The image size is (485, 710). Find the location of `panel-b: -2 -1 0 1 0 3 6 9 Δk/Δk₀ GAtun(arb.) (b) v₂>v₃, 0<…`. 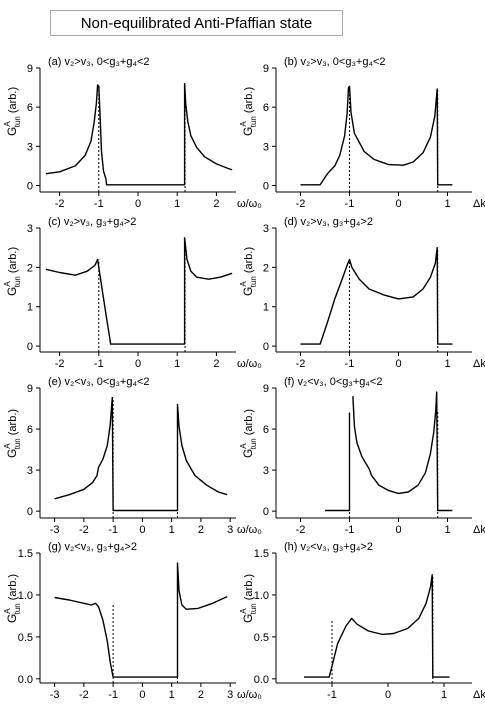

panel-b: -2 -1 0 1 0 3 6 9 Δk/Δk₀ GAtun(arb.) (b) v₂>v₃, 0<… is located at coordinates (362, 133).